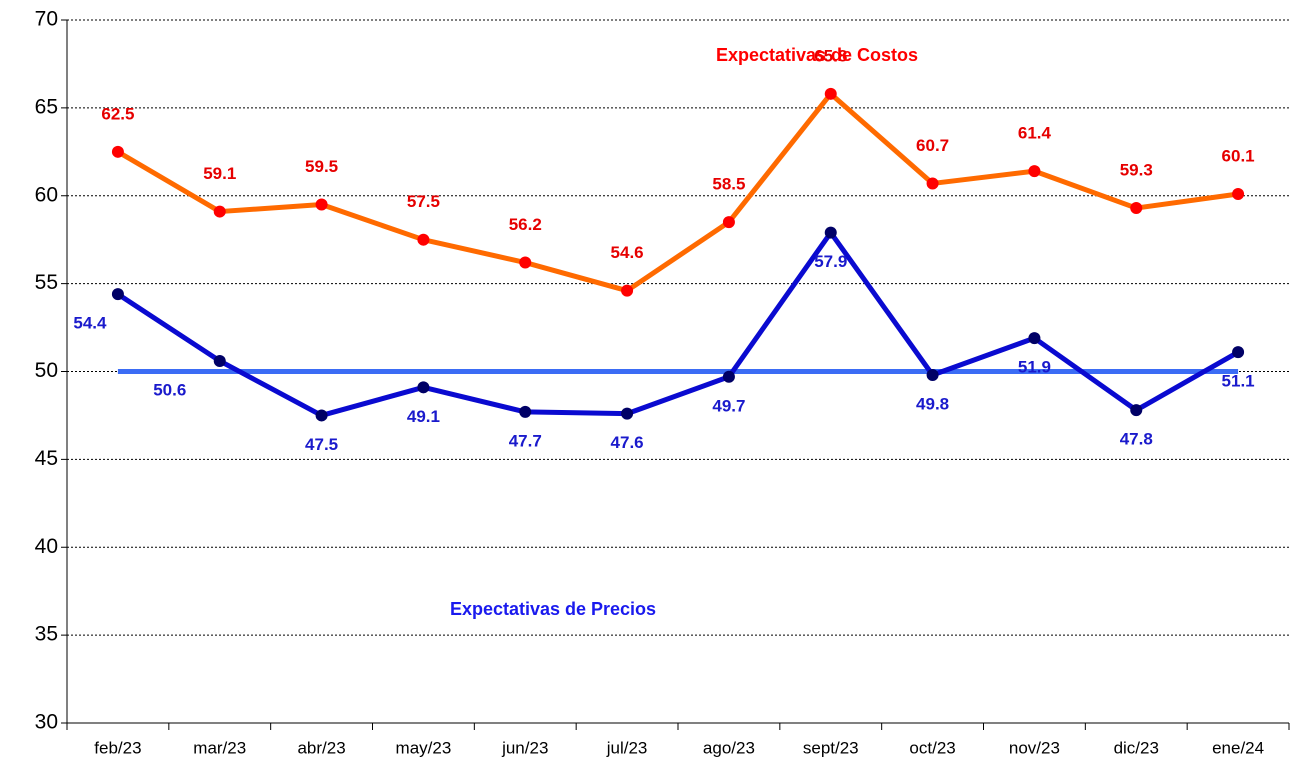  Describe the element at coordinates (117, 113) in the screenshot. I see `value-label: 62.5` at that location.